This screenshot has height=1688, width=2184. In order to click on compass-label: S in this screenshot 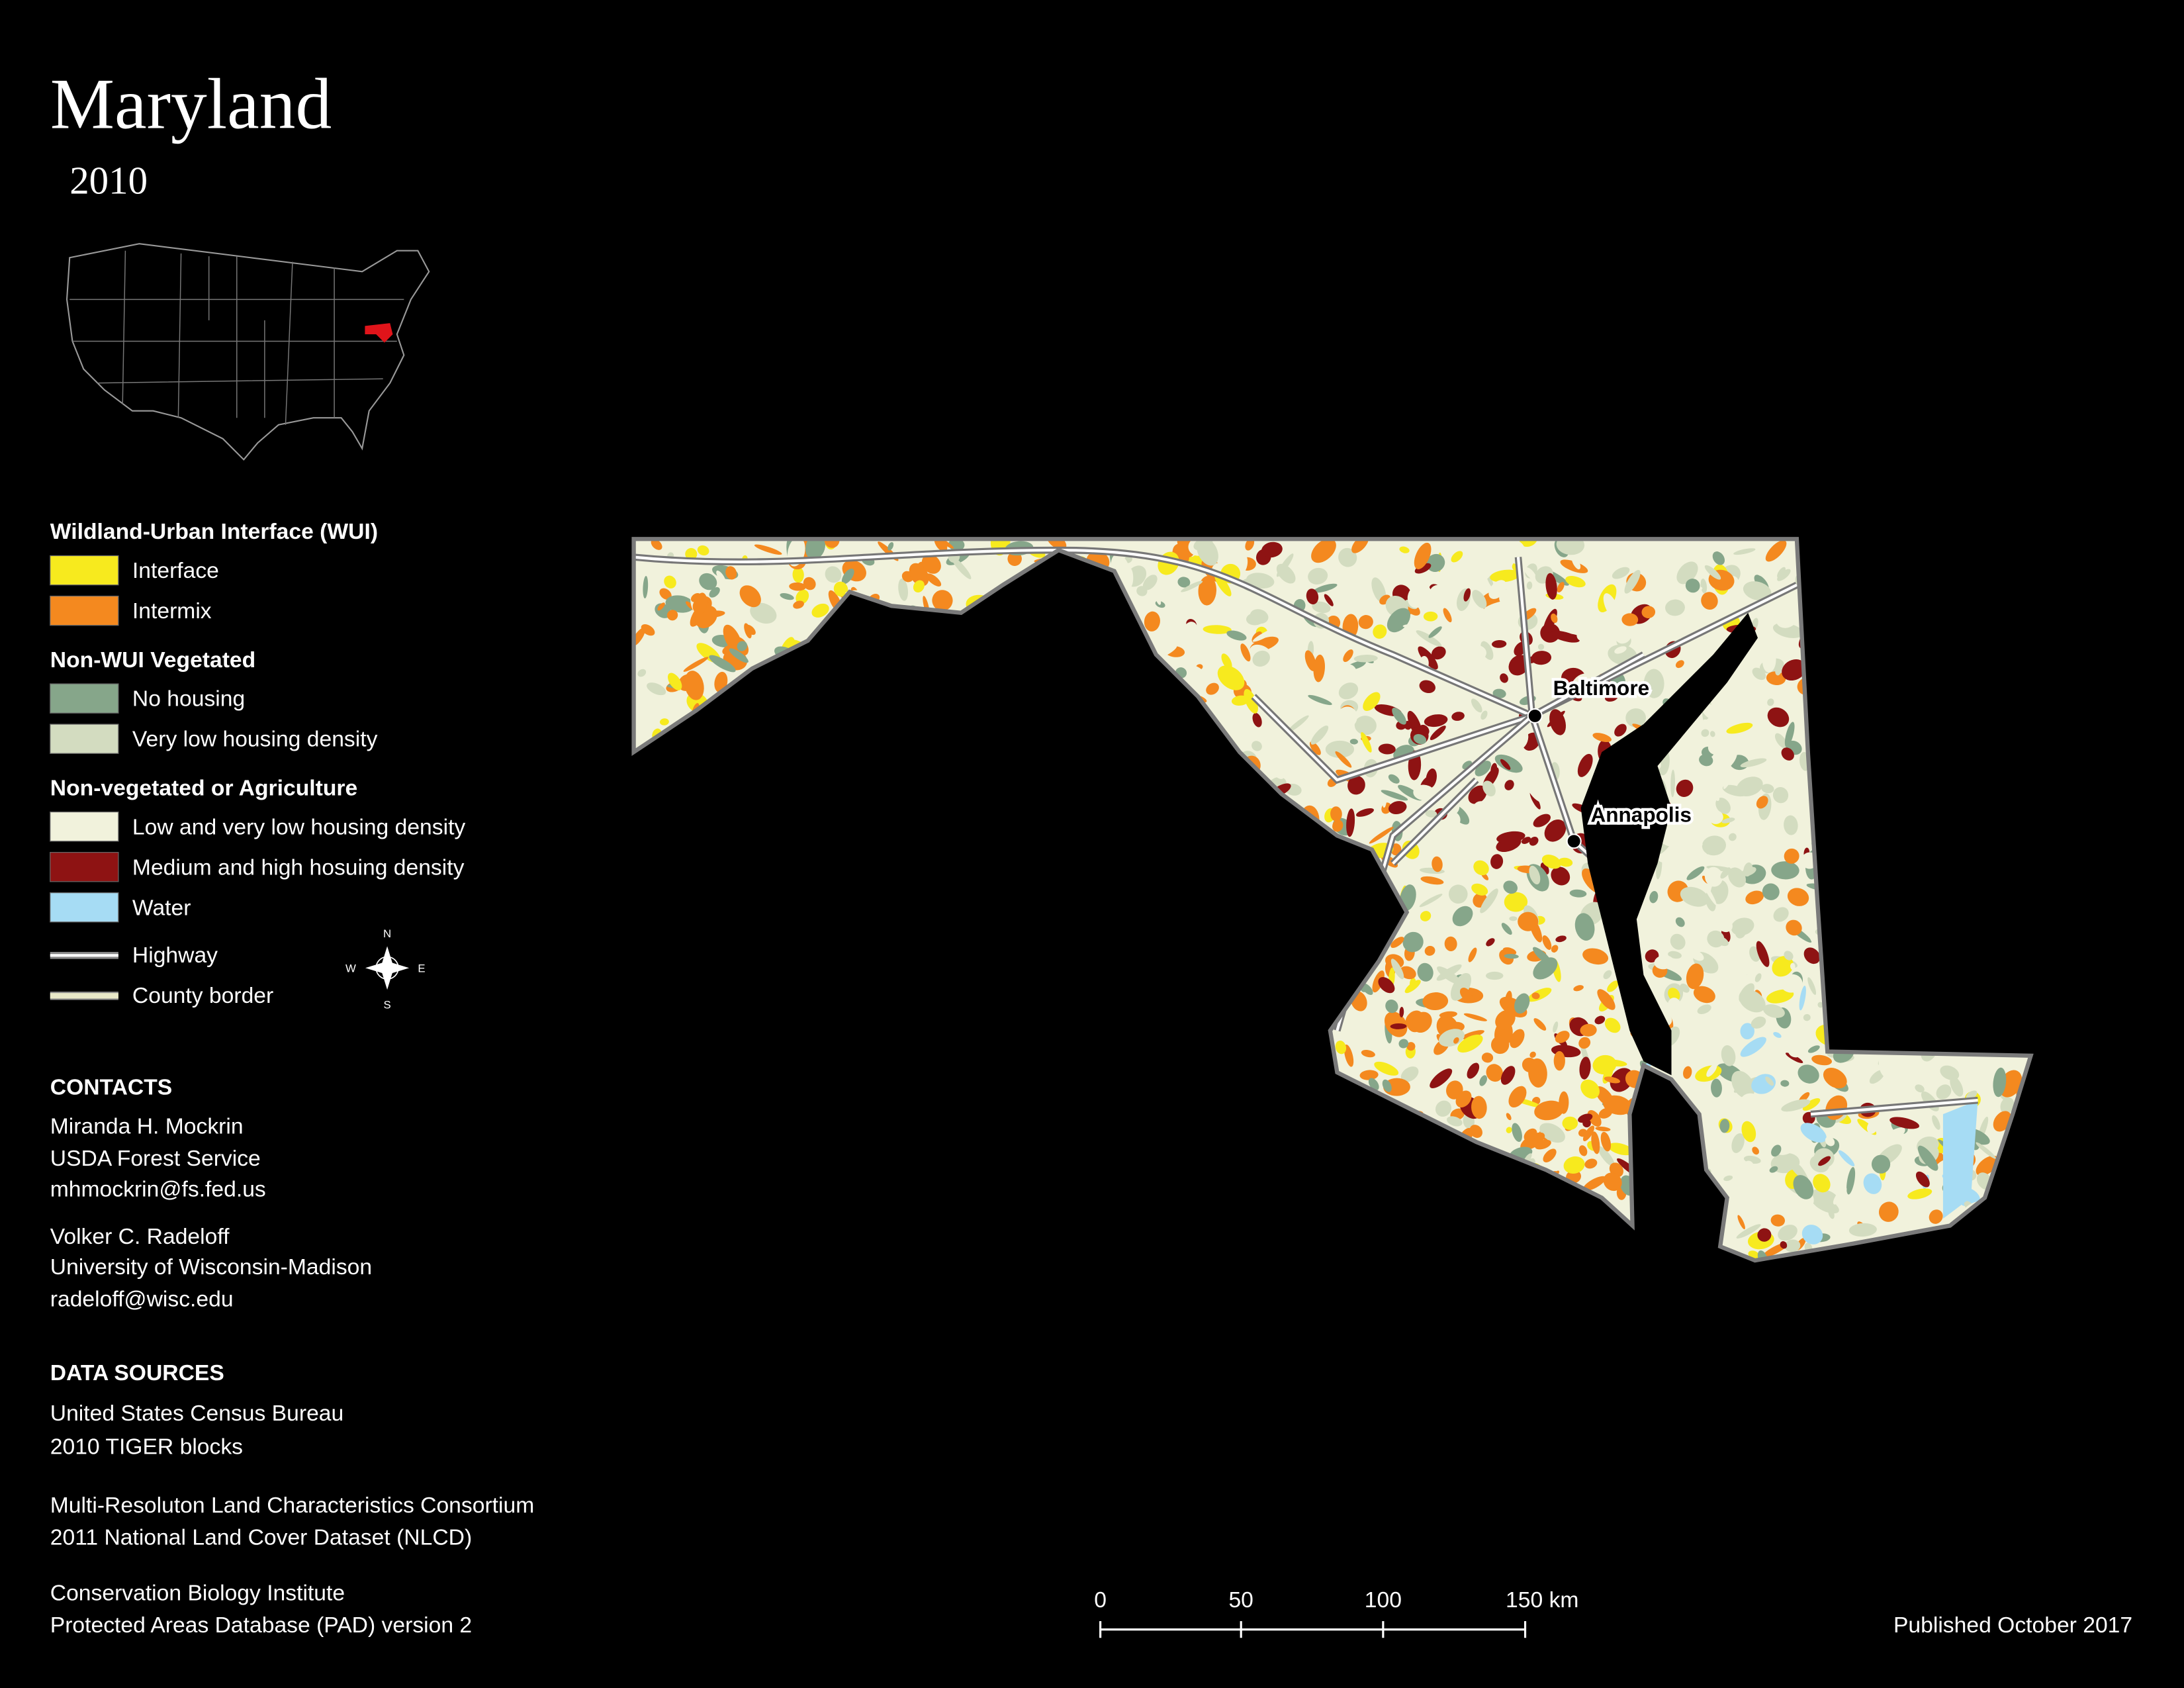, I will do `click(387, 1004)`.